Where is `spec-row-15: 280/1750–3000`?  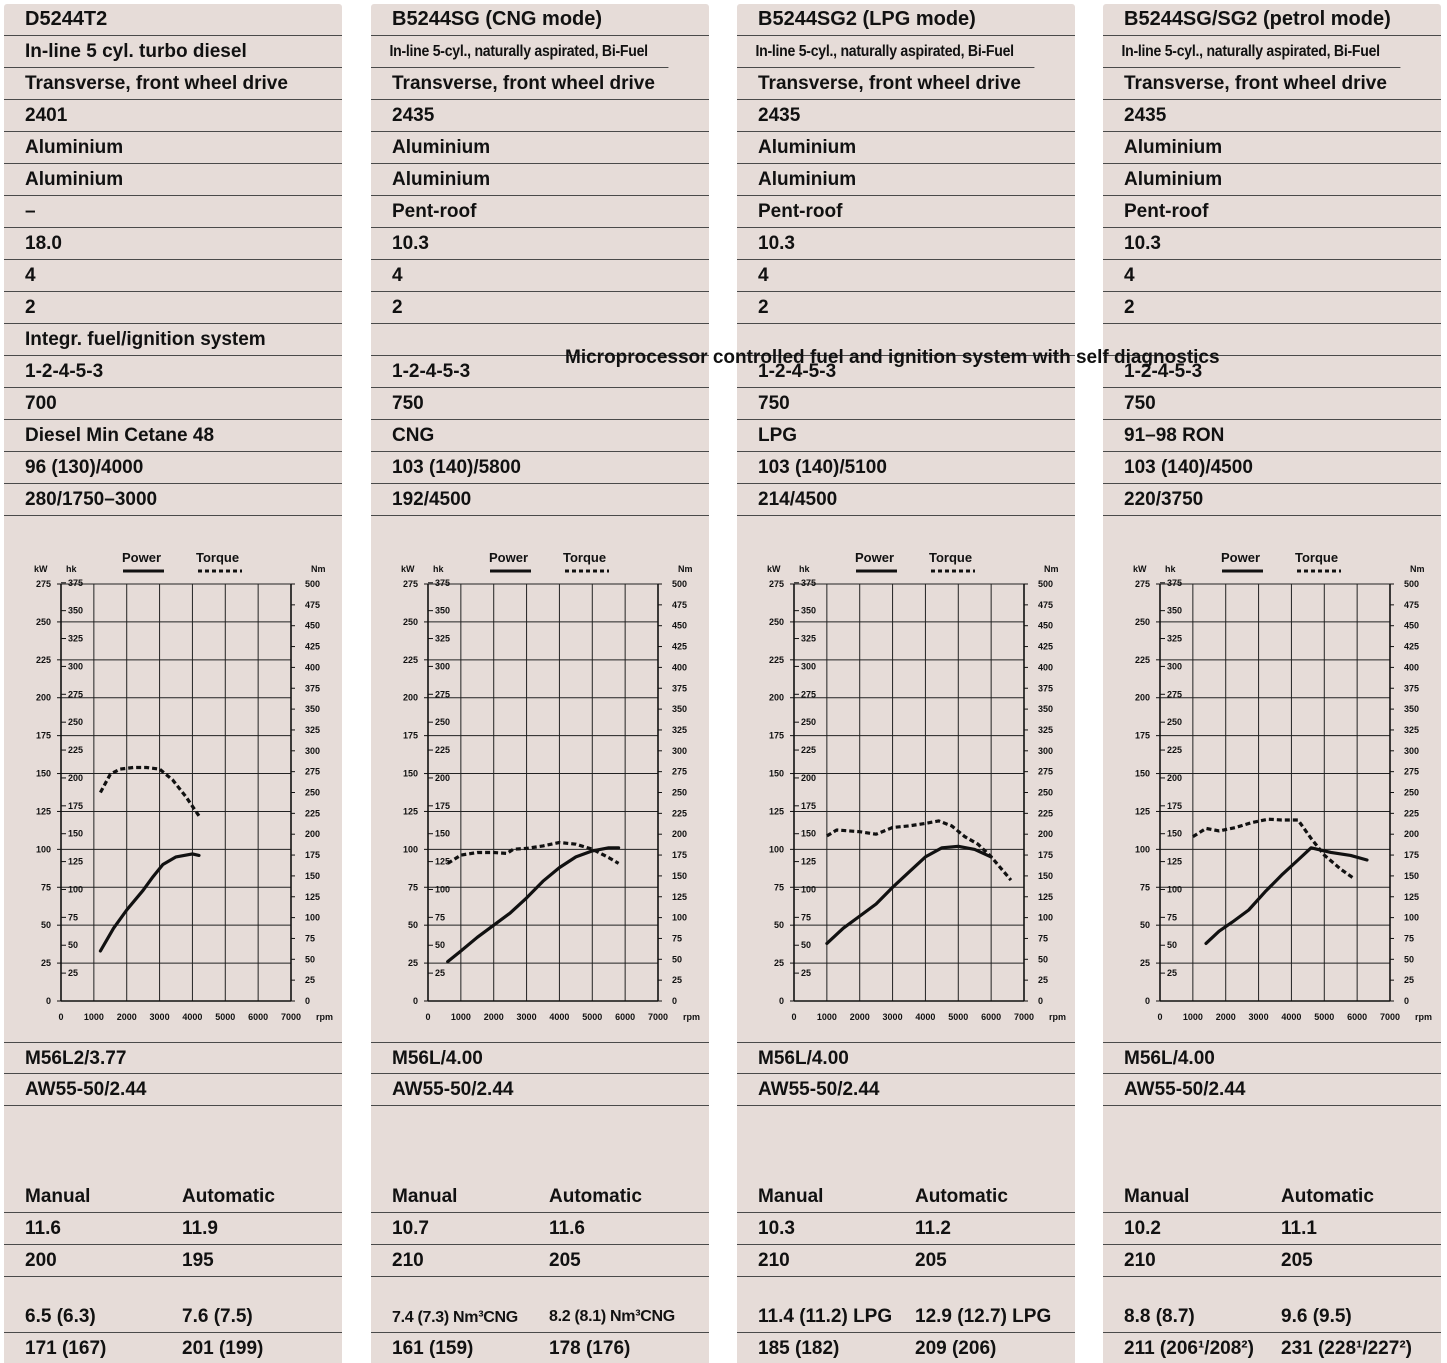
spec-row-15: 280/1750–3000 is located at coordinates (173, 500).